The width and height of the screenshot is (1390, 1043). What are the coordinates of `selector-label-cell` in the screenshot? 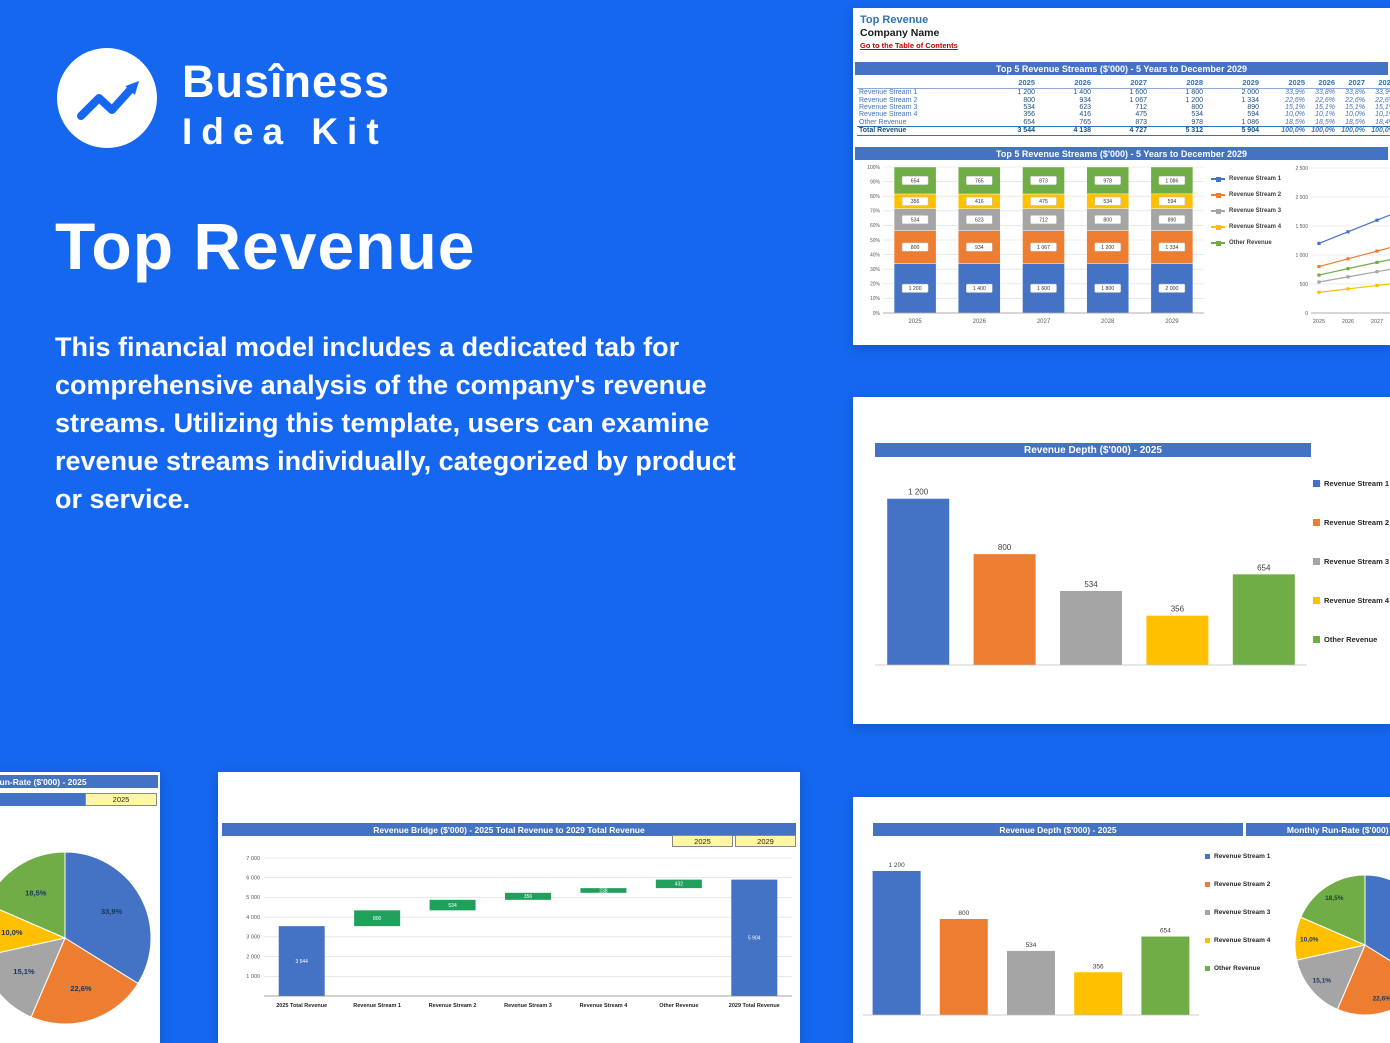 It's located at (42, 799).